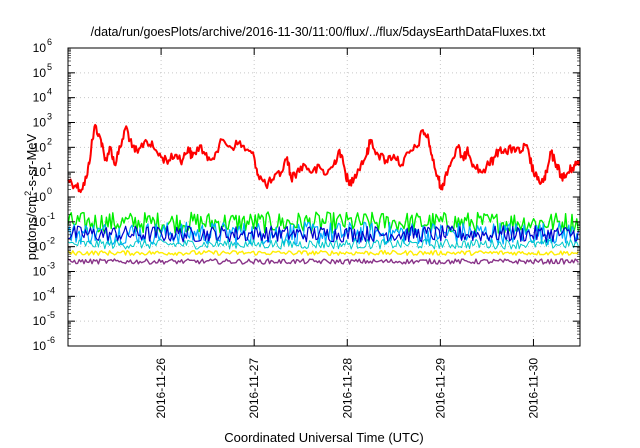 The height and width of the screenshot is (448, 640). What do you see at coordinates (533, 388) in the screenshot?
I see `x-tick-label: 2016-11-30` at bounding box center [533, 388].